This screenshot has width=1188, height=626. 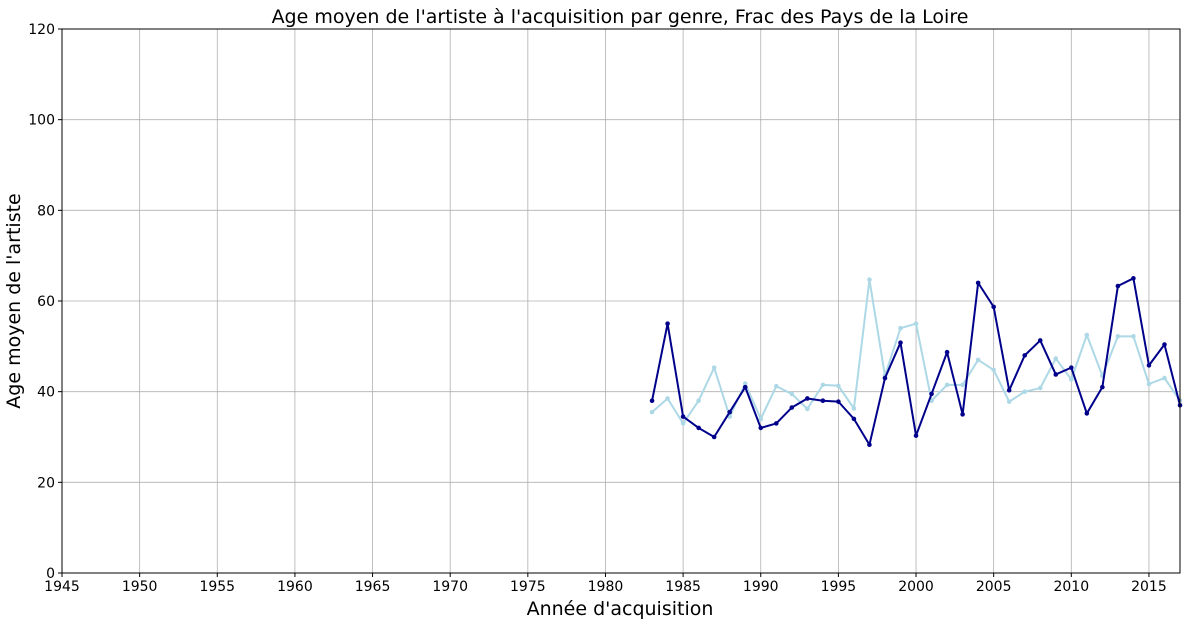 What do you see at coordinates (450, 587) in the screenshot?
I see `x-tick-label: 1970` at bounding box center [450, 587].